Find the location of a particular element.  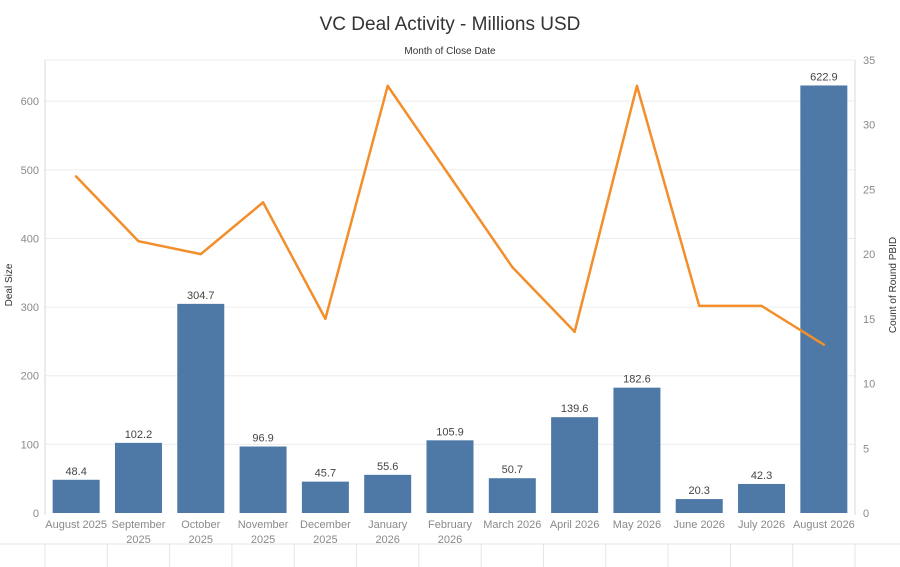

x-tick-label: January 2026 is located at coordinates (388, 532).